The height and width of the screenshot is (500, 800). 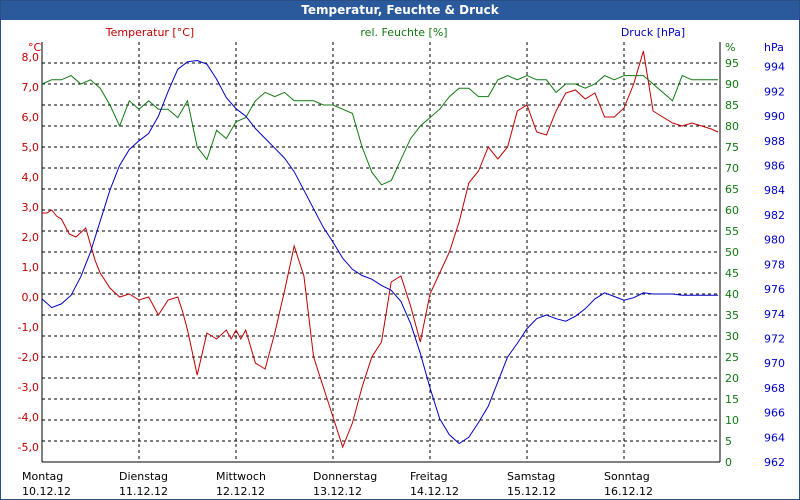 I want to click on tick-label-pressure: 988, so click(x=774, y=141).